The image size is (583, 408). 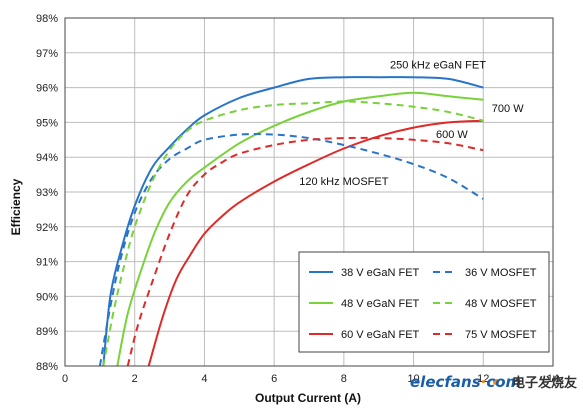 What do you see at coordinates (47, 54) in the screenshot?
I see `y-tick-label: 97%` at bounding box center [47, 54].